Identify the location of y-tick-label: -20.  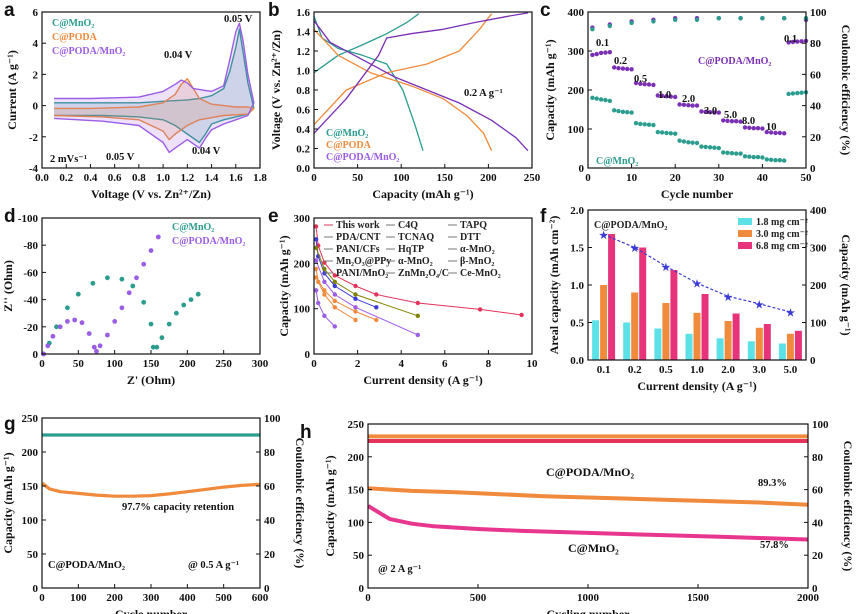
(30, 328).